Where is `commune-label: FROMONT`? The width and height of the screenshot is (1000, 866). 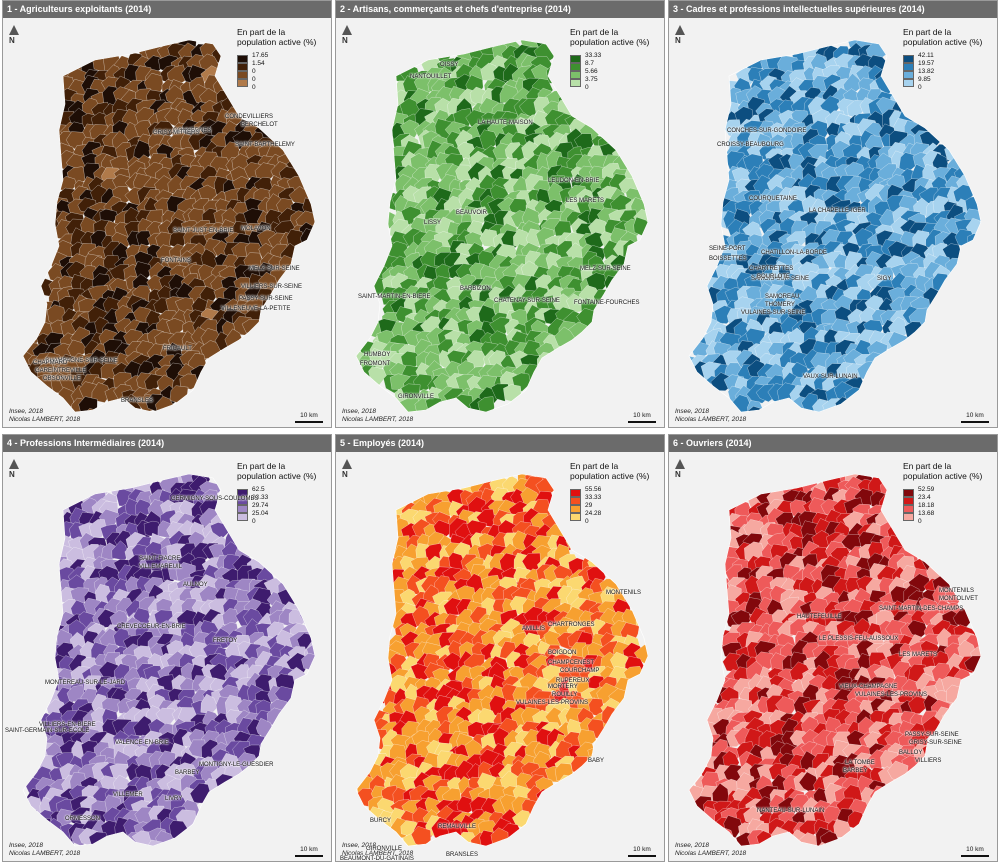 commune-label: FROMONT is located at coordinates (375, 364).